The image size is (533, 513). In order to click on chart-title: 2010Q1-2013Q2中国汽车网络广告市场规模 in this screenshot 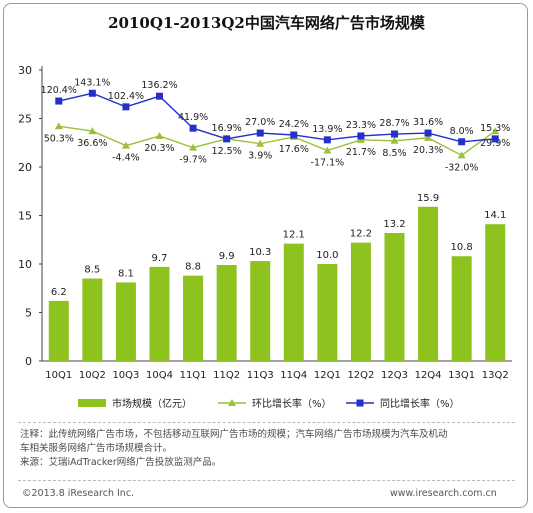, I will do `click(266, 23)`.